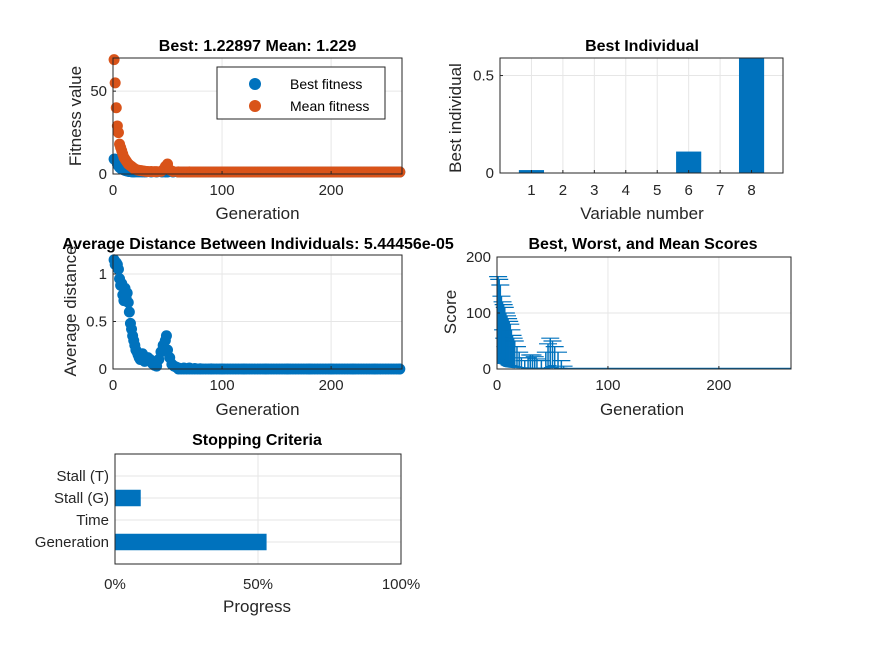 The image size is (875, 656). Describe the element at coordinates (594, 190) in the screenshot. I see `x-tick-label: 3` at that location.